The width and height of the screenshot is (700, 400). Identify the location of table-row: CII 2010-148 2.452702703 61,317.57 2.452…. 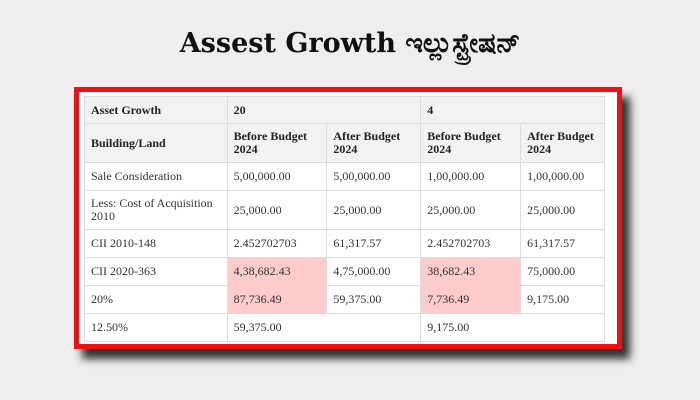
(344, 243).